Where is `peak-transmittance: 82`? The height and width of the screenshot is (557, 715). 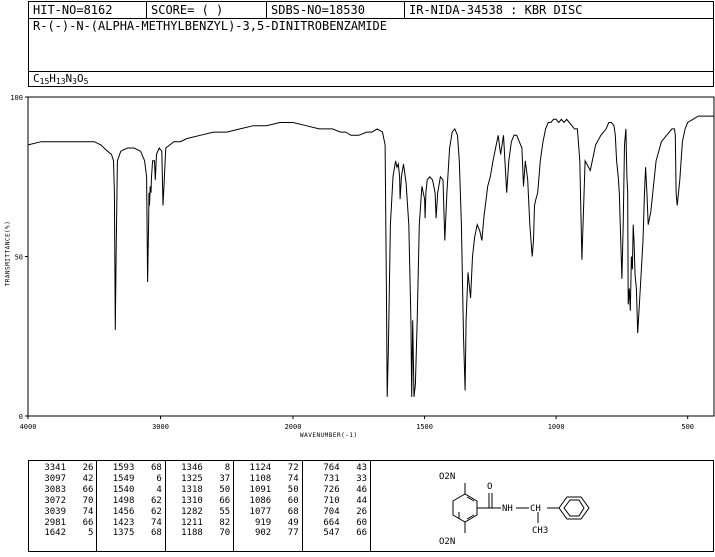 peak-transmittance: 82 is located at coordinates (225, 522).